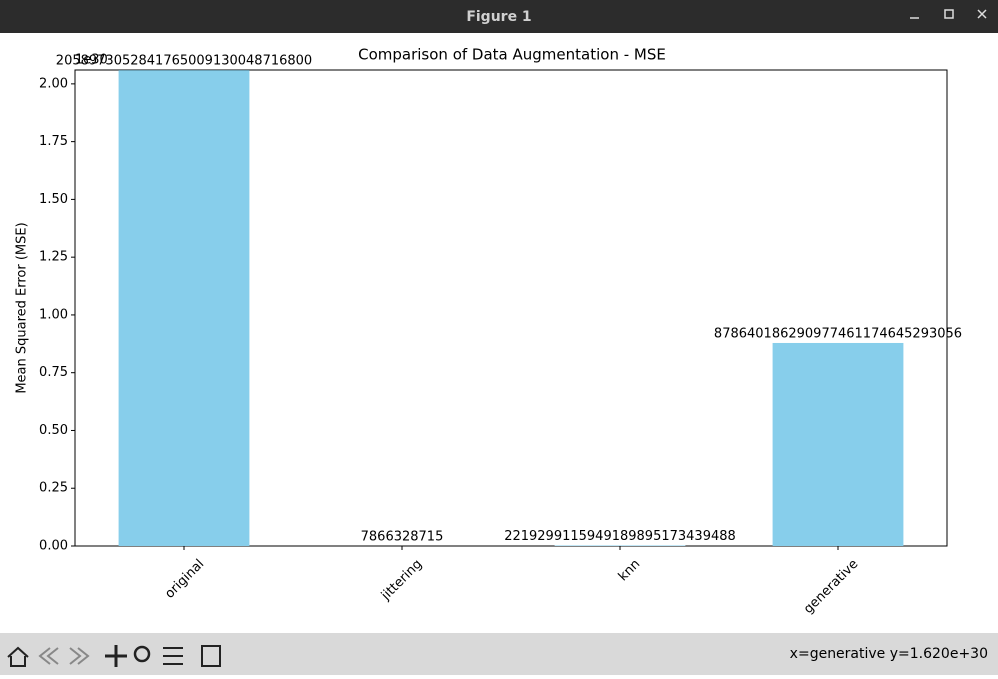  What do you see at coordinates (184, 61) in the screenshot?
I see `value-label: 2058973052841765009130048716800` at bounding box center [184, 61].